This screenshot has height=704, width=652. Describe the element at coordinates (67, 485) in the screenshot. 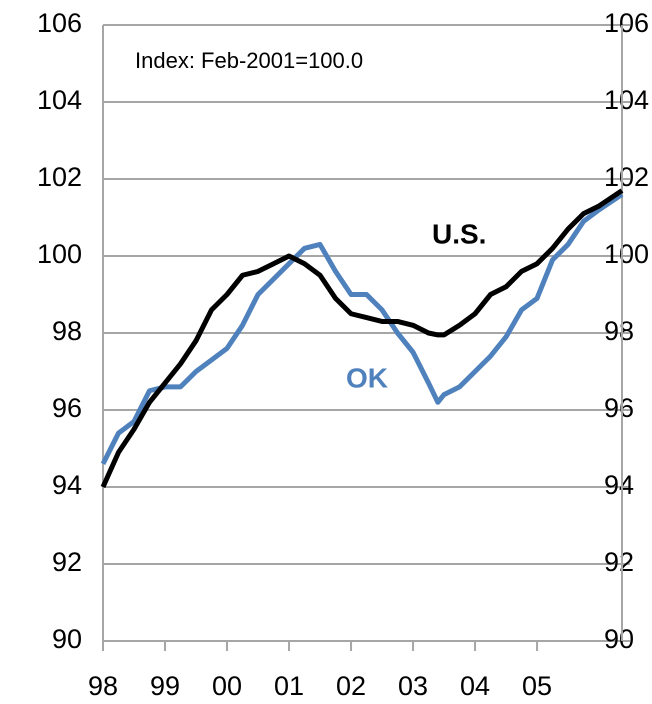

I see `y-tick-label: 94` at that location.